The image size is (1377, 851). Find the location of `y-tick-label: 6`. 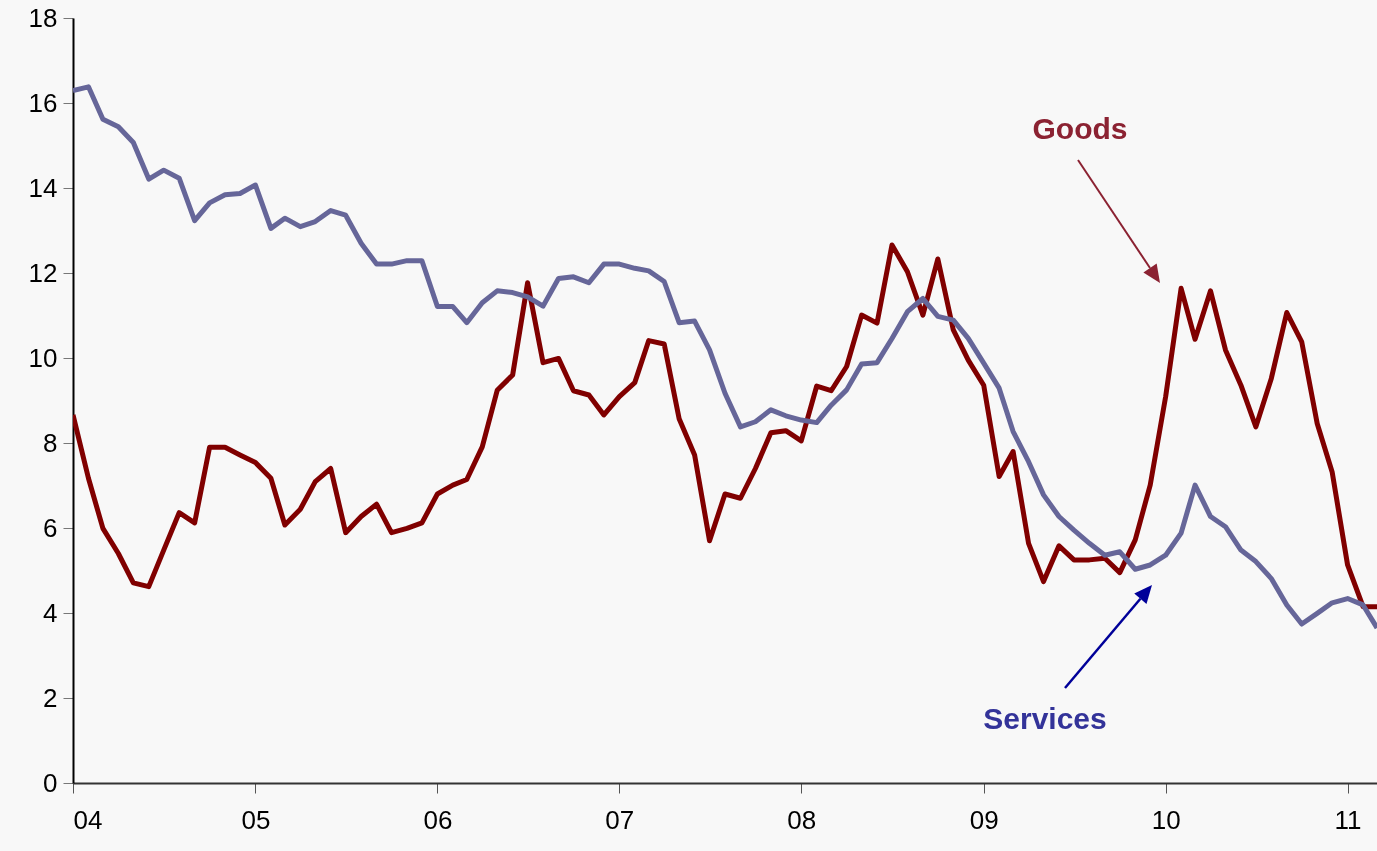

y-tick-label: 6 is located at coordinates (50, 527).